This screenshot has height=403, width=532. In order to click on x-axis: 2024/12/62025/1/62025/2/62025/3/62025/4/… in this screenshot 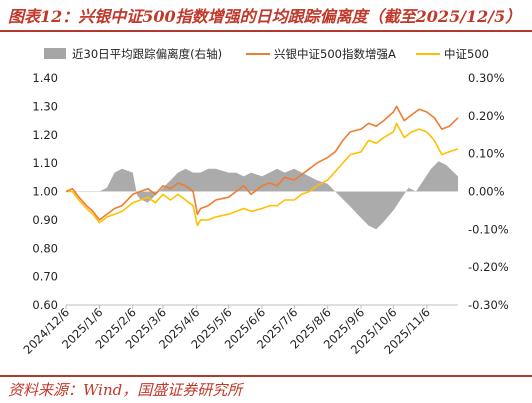, I will do `click(227, 331)`.